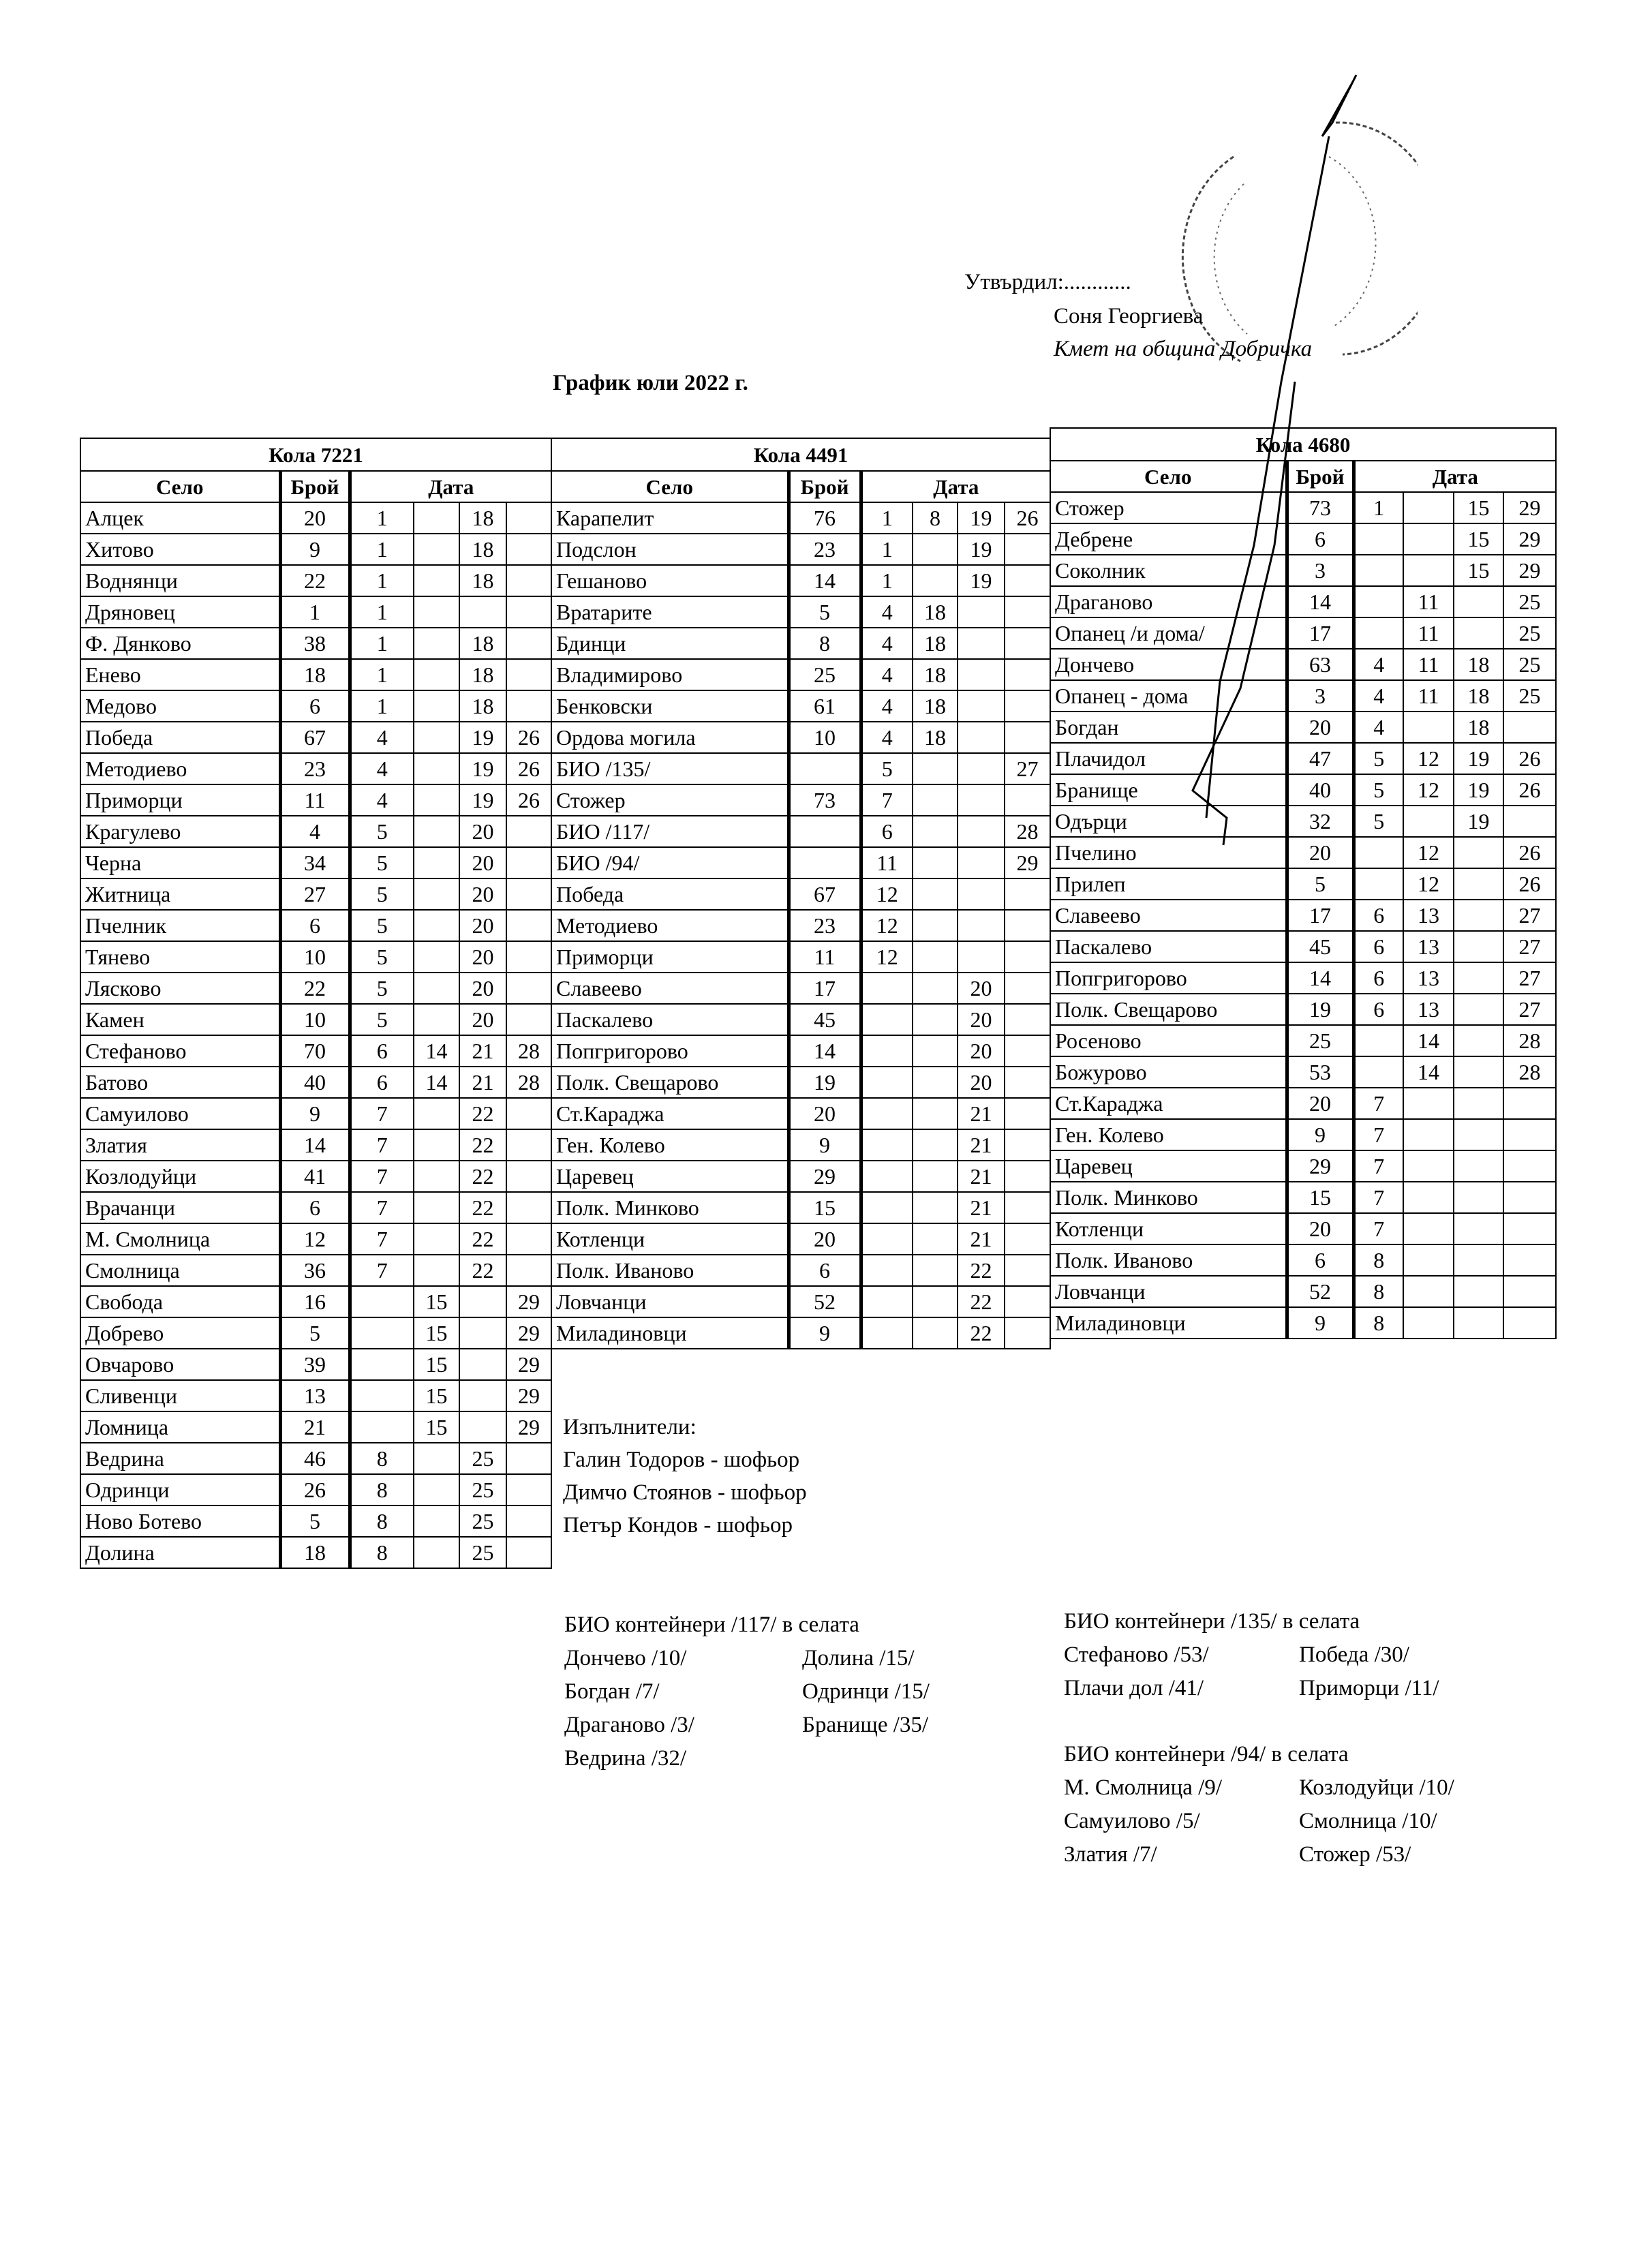 This screenshot has height=2247, width=1652. I want to click on executor-2: Димчо Стоянов - шофьор, so click(685, 1492).